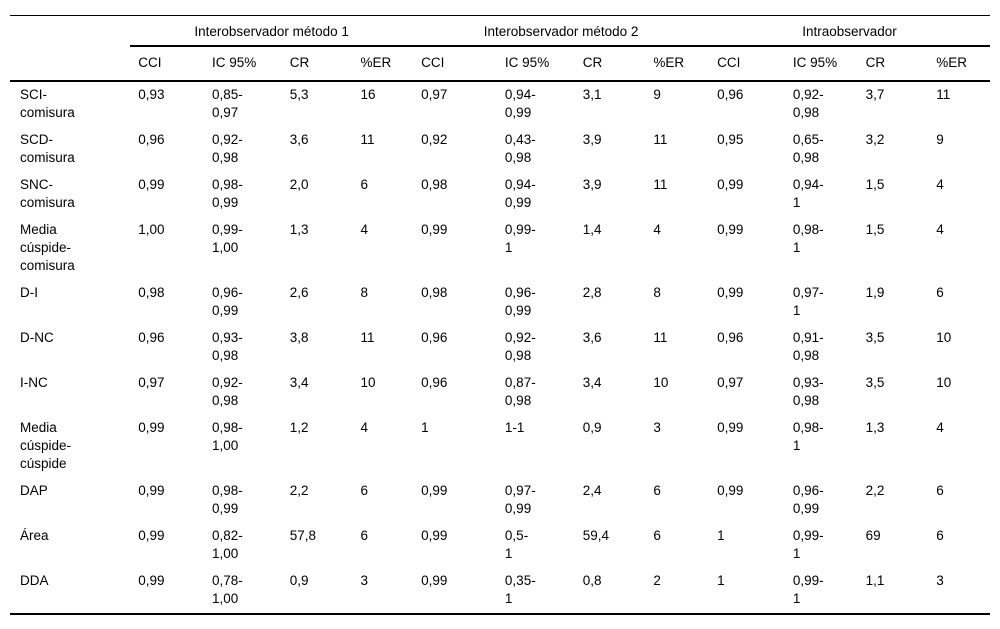  What do you see at coordinates (303, 535) in the screenshot?
I see `table-cell: 57,8` at bounding box center [303, 535].